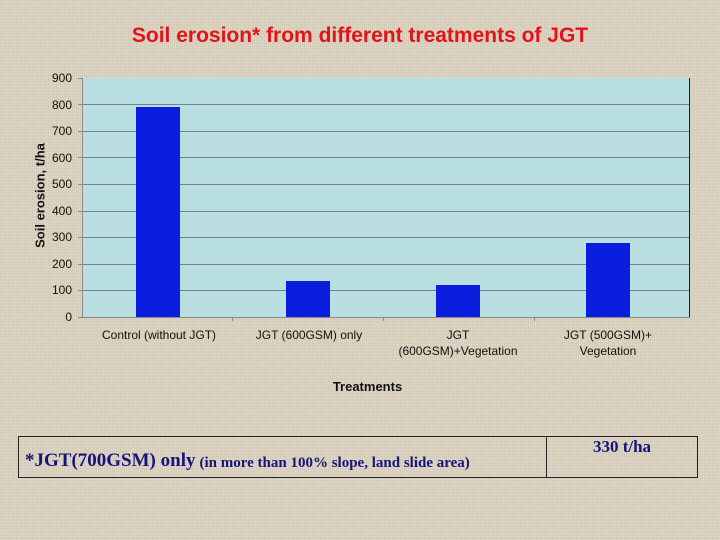  Describe the element at coordinates (61, 78) in the screenshot. I see `y-tick-900: 900` at that location.